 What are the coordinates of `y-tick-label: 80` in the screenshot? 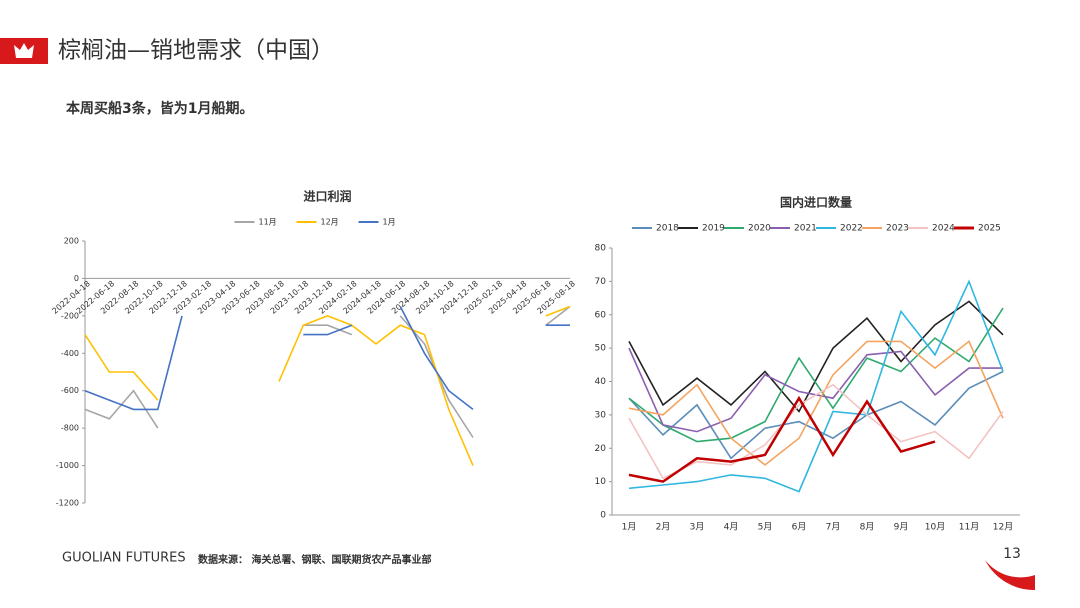 It's located at (601, 249).